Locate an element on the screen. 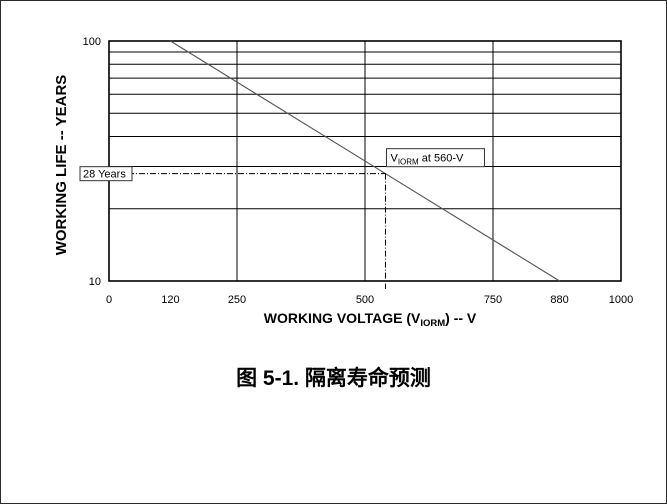 The image size is (667, 504). callout-main: V is located at coordinates (394, 159).